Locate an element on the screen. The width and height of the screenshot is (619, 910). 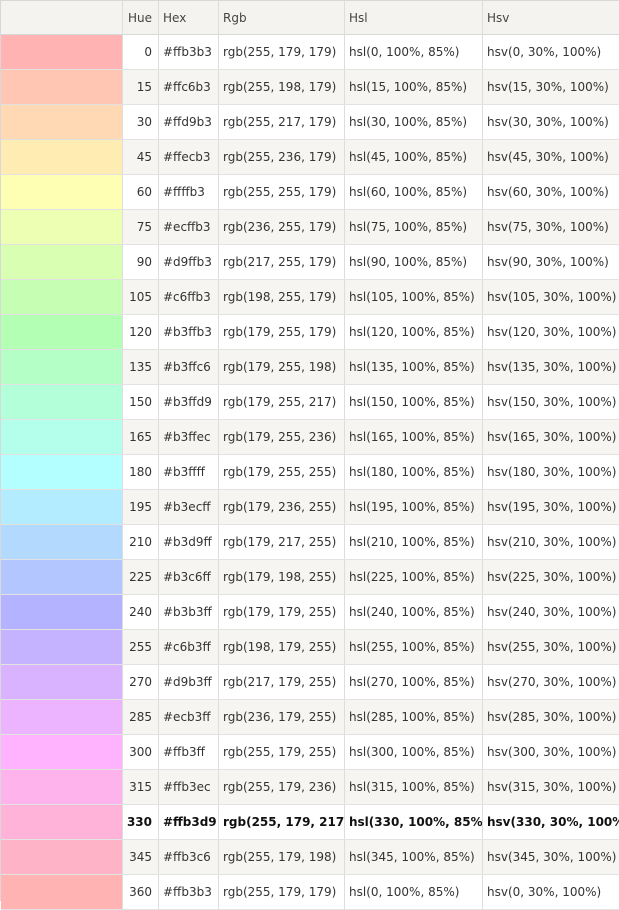
hue-cell: 150 is located at coordinates (141, 402).